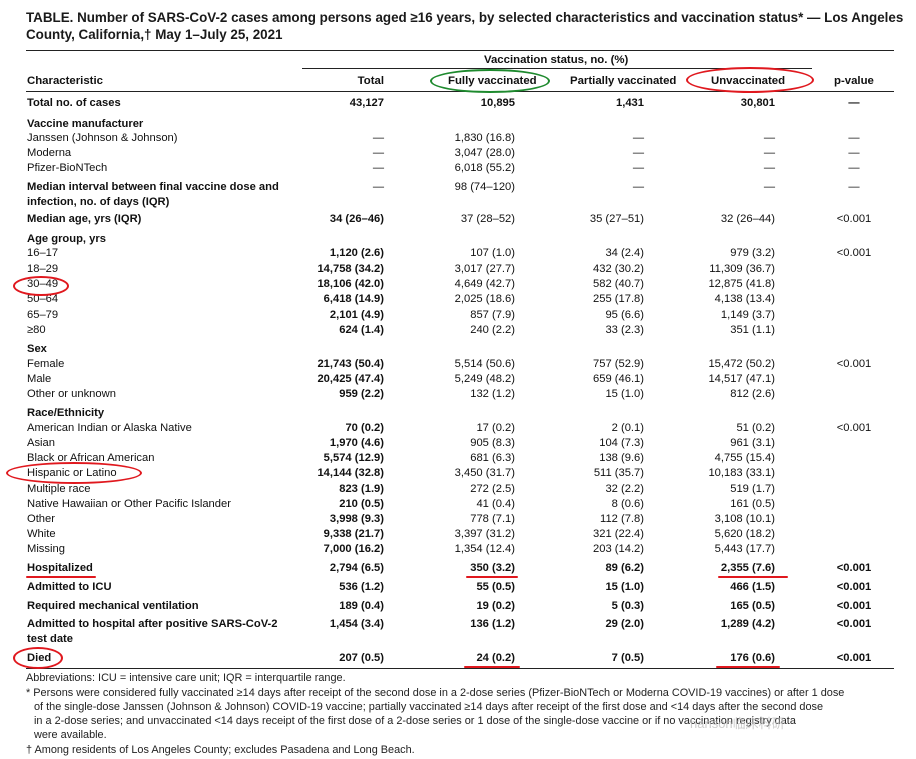 The width and height of the screenshot is (916, 759). I want to click on red-underline-hospitalized-unvacc, so click(753, 577).